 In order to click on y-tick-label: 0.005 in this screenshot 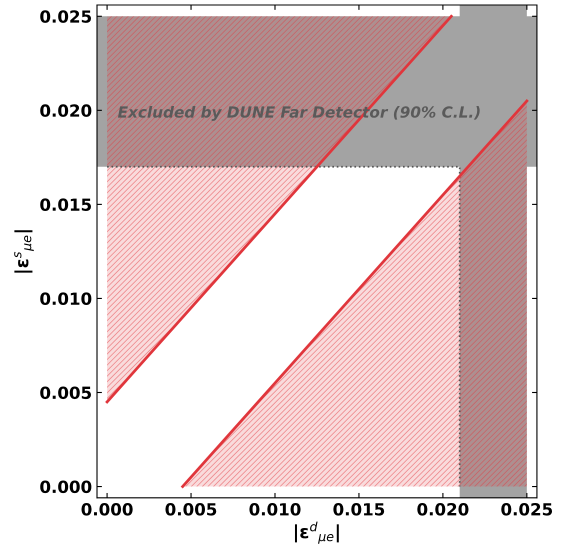, I will do `click(65, 393)`.